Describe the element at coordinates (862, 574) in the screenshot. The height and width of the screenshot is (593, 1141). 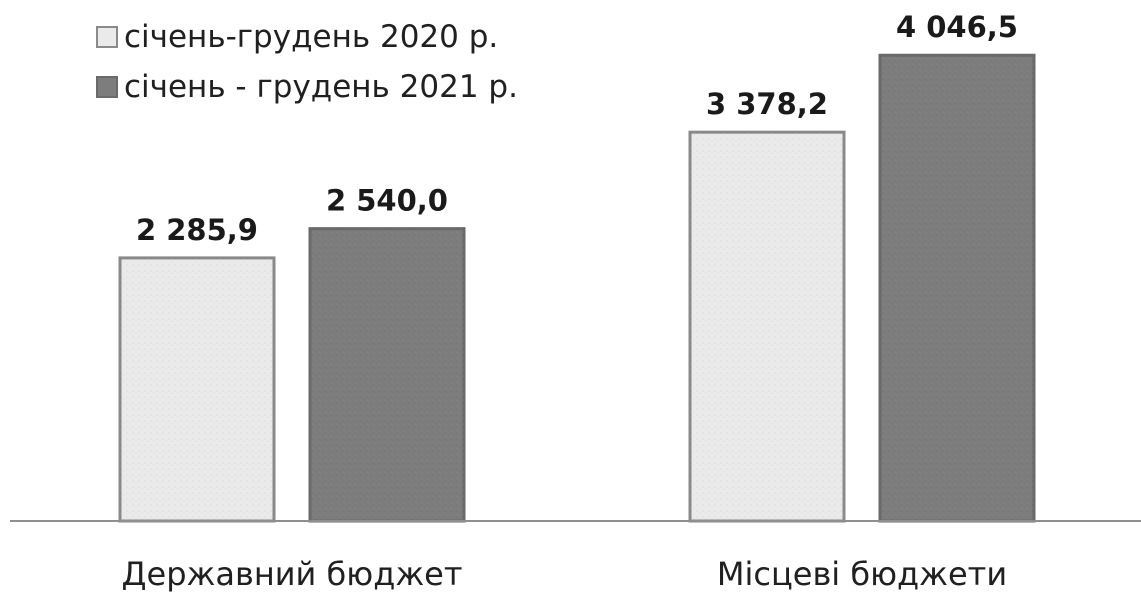
I see `category-label-local: Місцеві бюджети` at that location.